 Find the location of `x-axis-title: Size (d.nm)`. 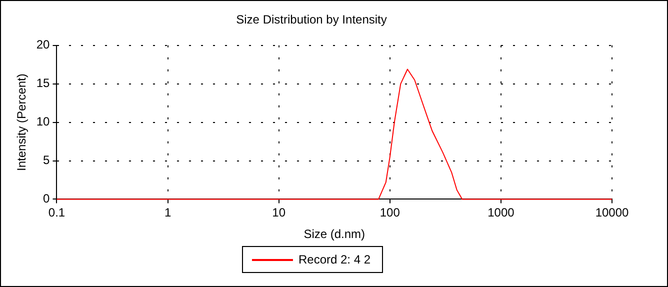

x-axis-title: Size (d.nm) is located at coordinates (335, 234).